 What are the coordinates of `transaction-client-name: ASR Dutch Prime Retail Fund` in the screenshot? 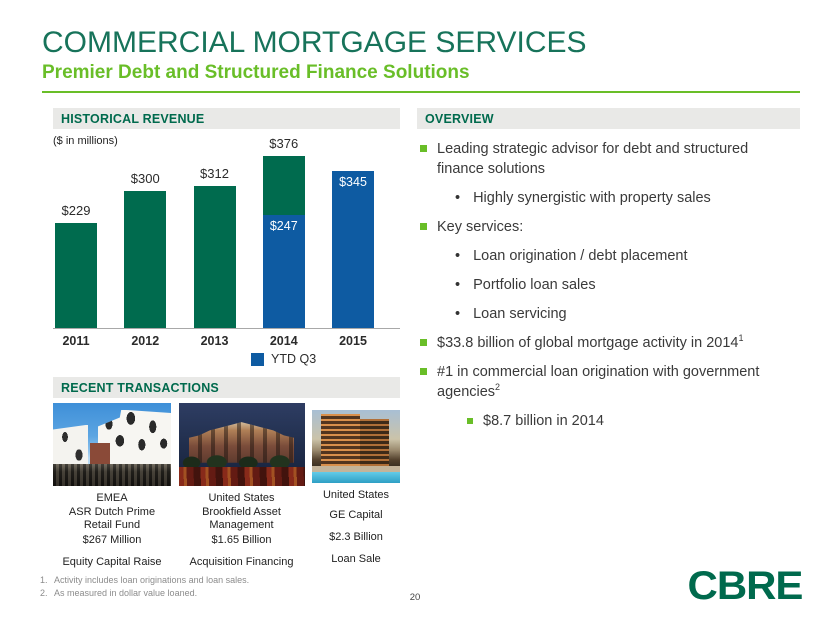 It's located at (112, 518).